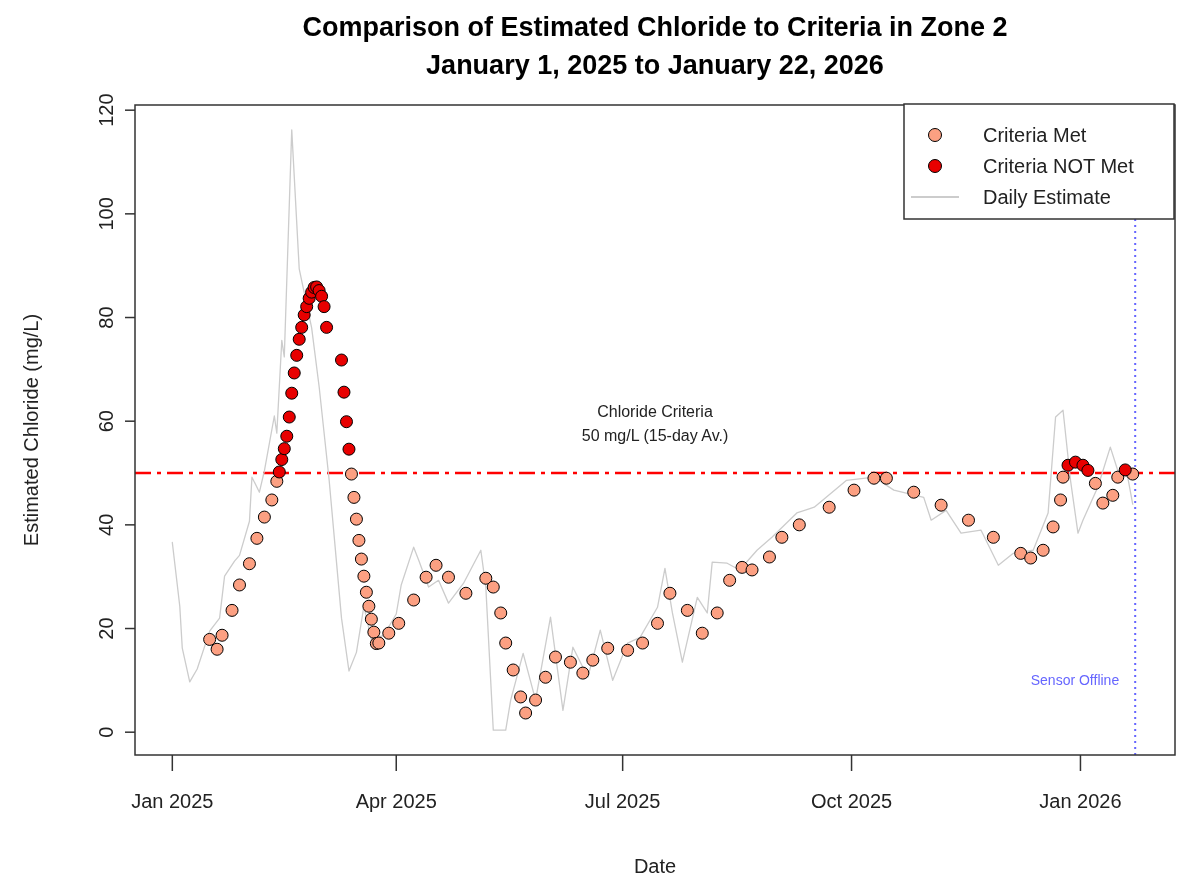 This screenshot has height=877, width=1177. I want to click on legend-label: Daily Estimate, so click(1047, 197).